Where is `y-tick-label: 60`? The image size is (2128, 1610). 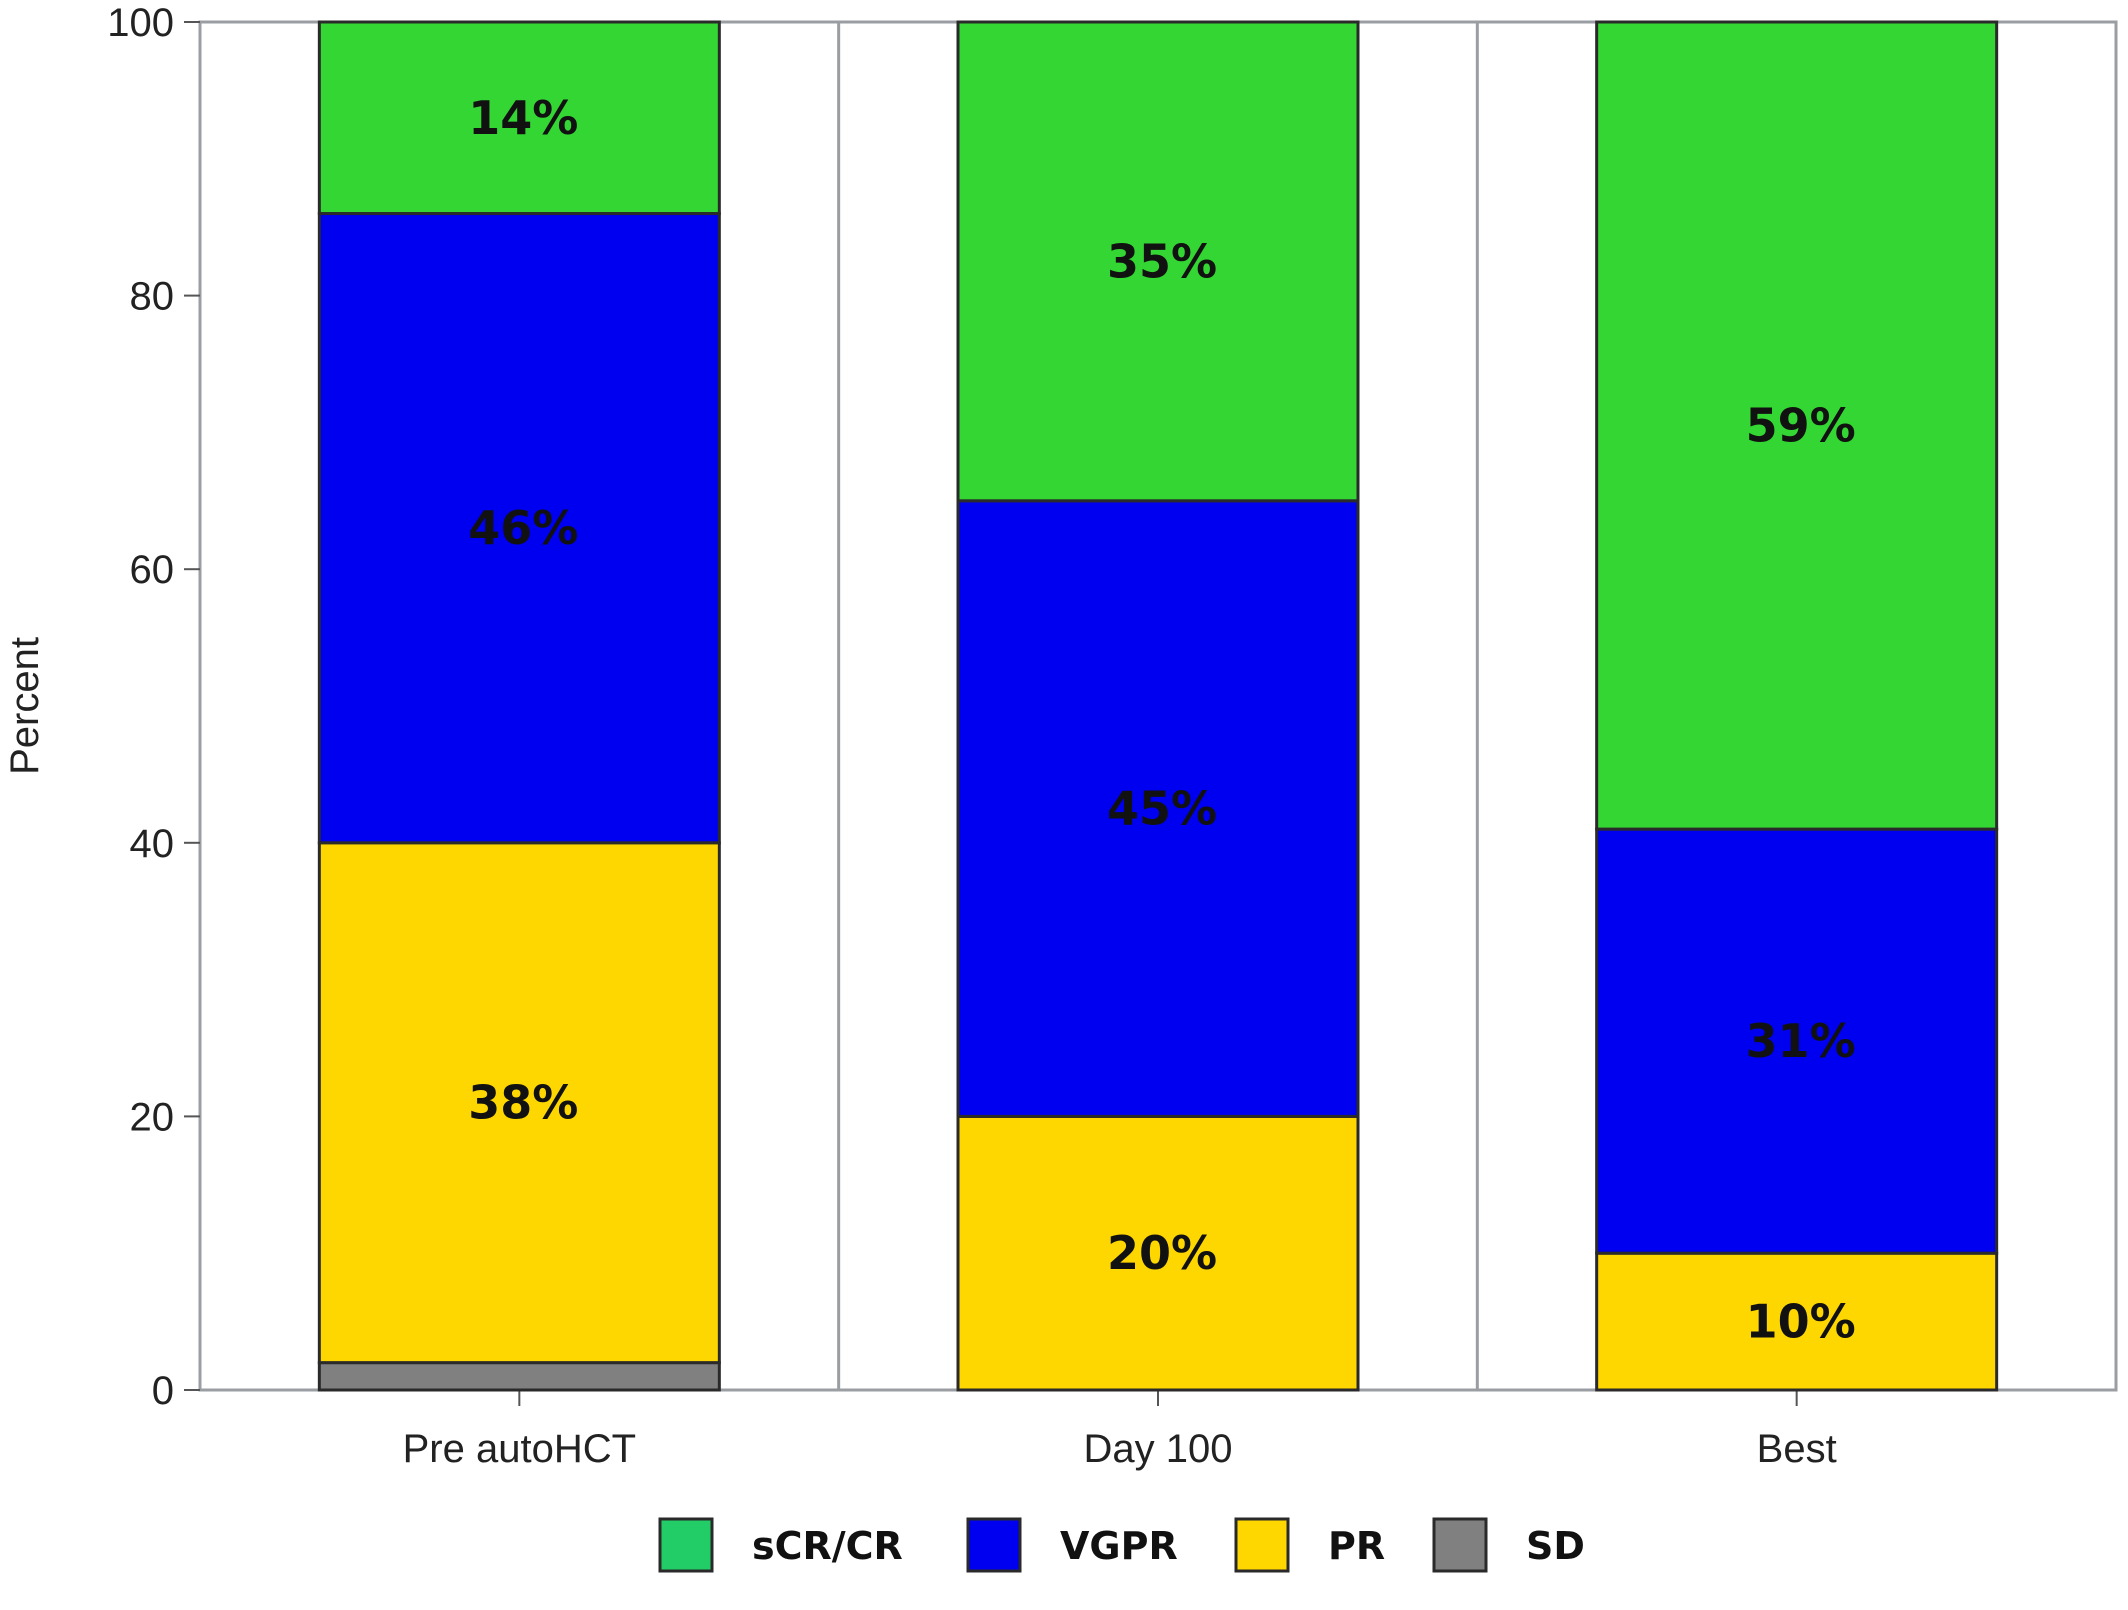 y-tick-label: 60 is located at coordinates (152, 570).